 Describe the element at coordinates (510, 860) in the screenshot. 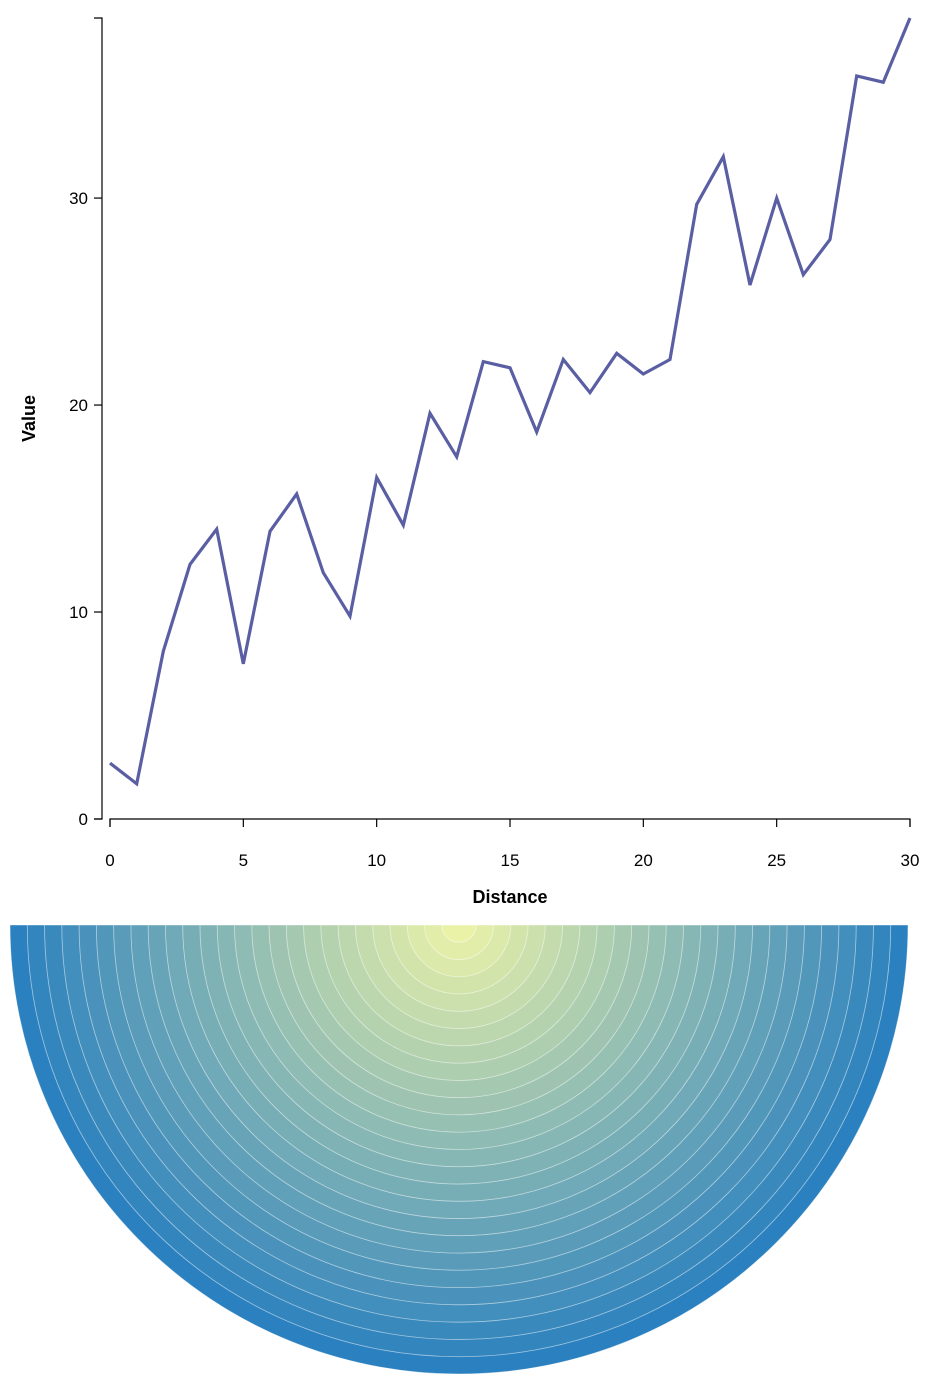

I see `x-tick-label: 15` at that location.